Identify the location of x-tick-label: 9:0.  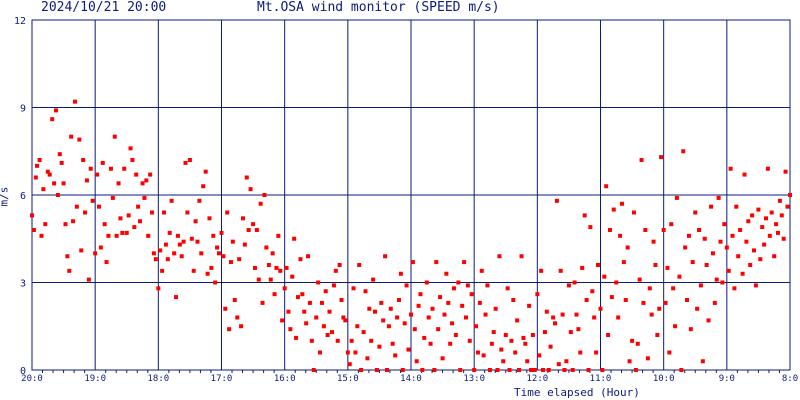
(727, 379).